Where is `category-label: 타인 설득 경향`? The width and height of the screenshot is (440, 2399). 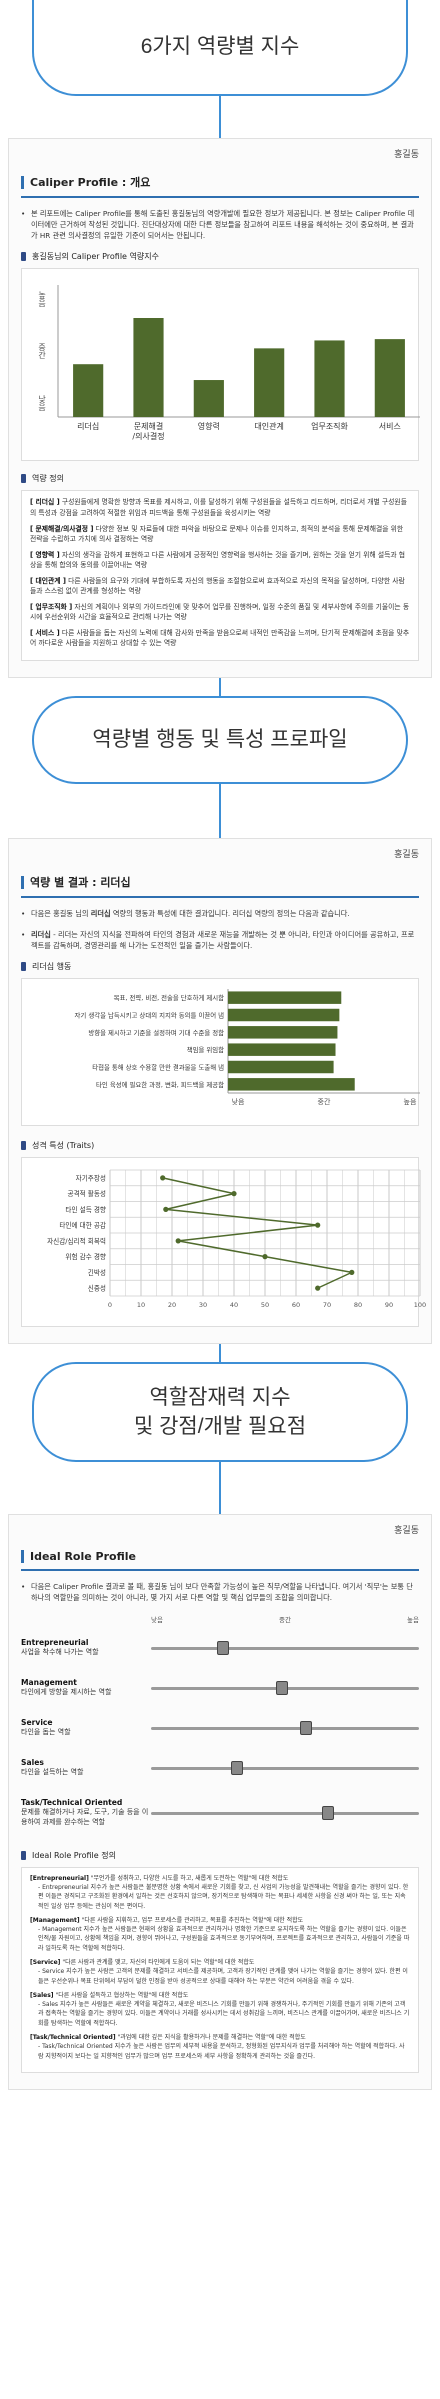
category-label: 타인 설득 경향 is located at coordinates (85, 1209).